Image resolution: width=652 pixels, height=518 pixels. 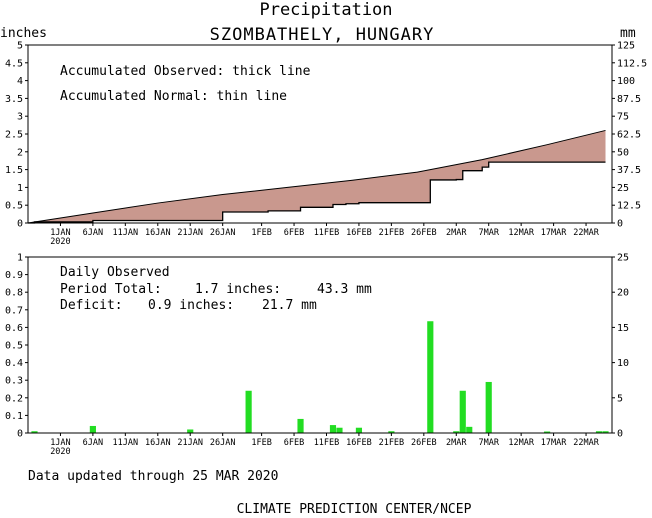 I want to click on bottom-xtick-label: 7MAR, so click(x=488, y=443).